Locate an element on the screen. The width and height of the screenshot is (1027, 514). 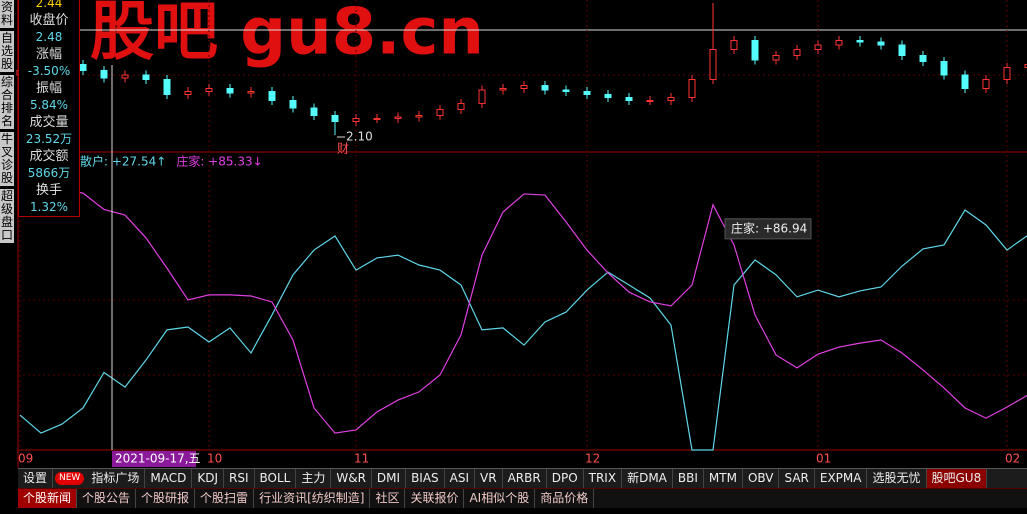
indicator-tab: DMI is located at coordinates (389, 478).